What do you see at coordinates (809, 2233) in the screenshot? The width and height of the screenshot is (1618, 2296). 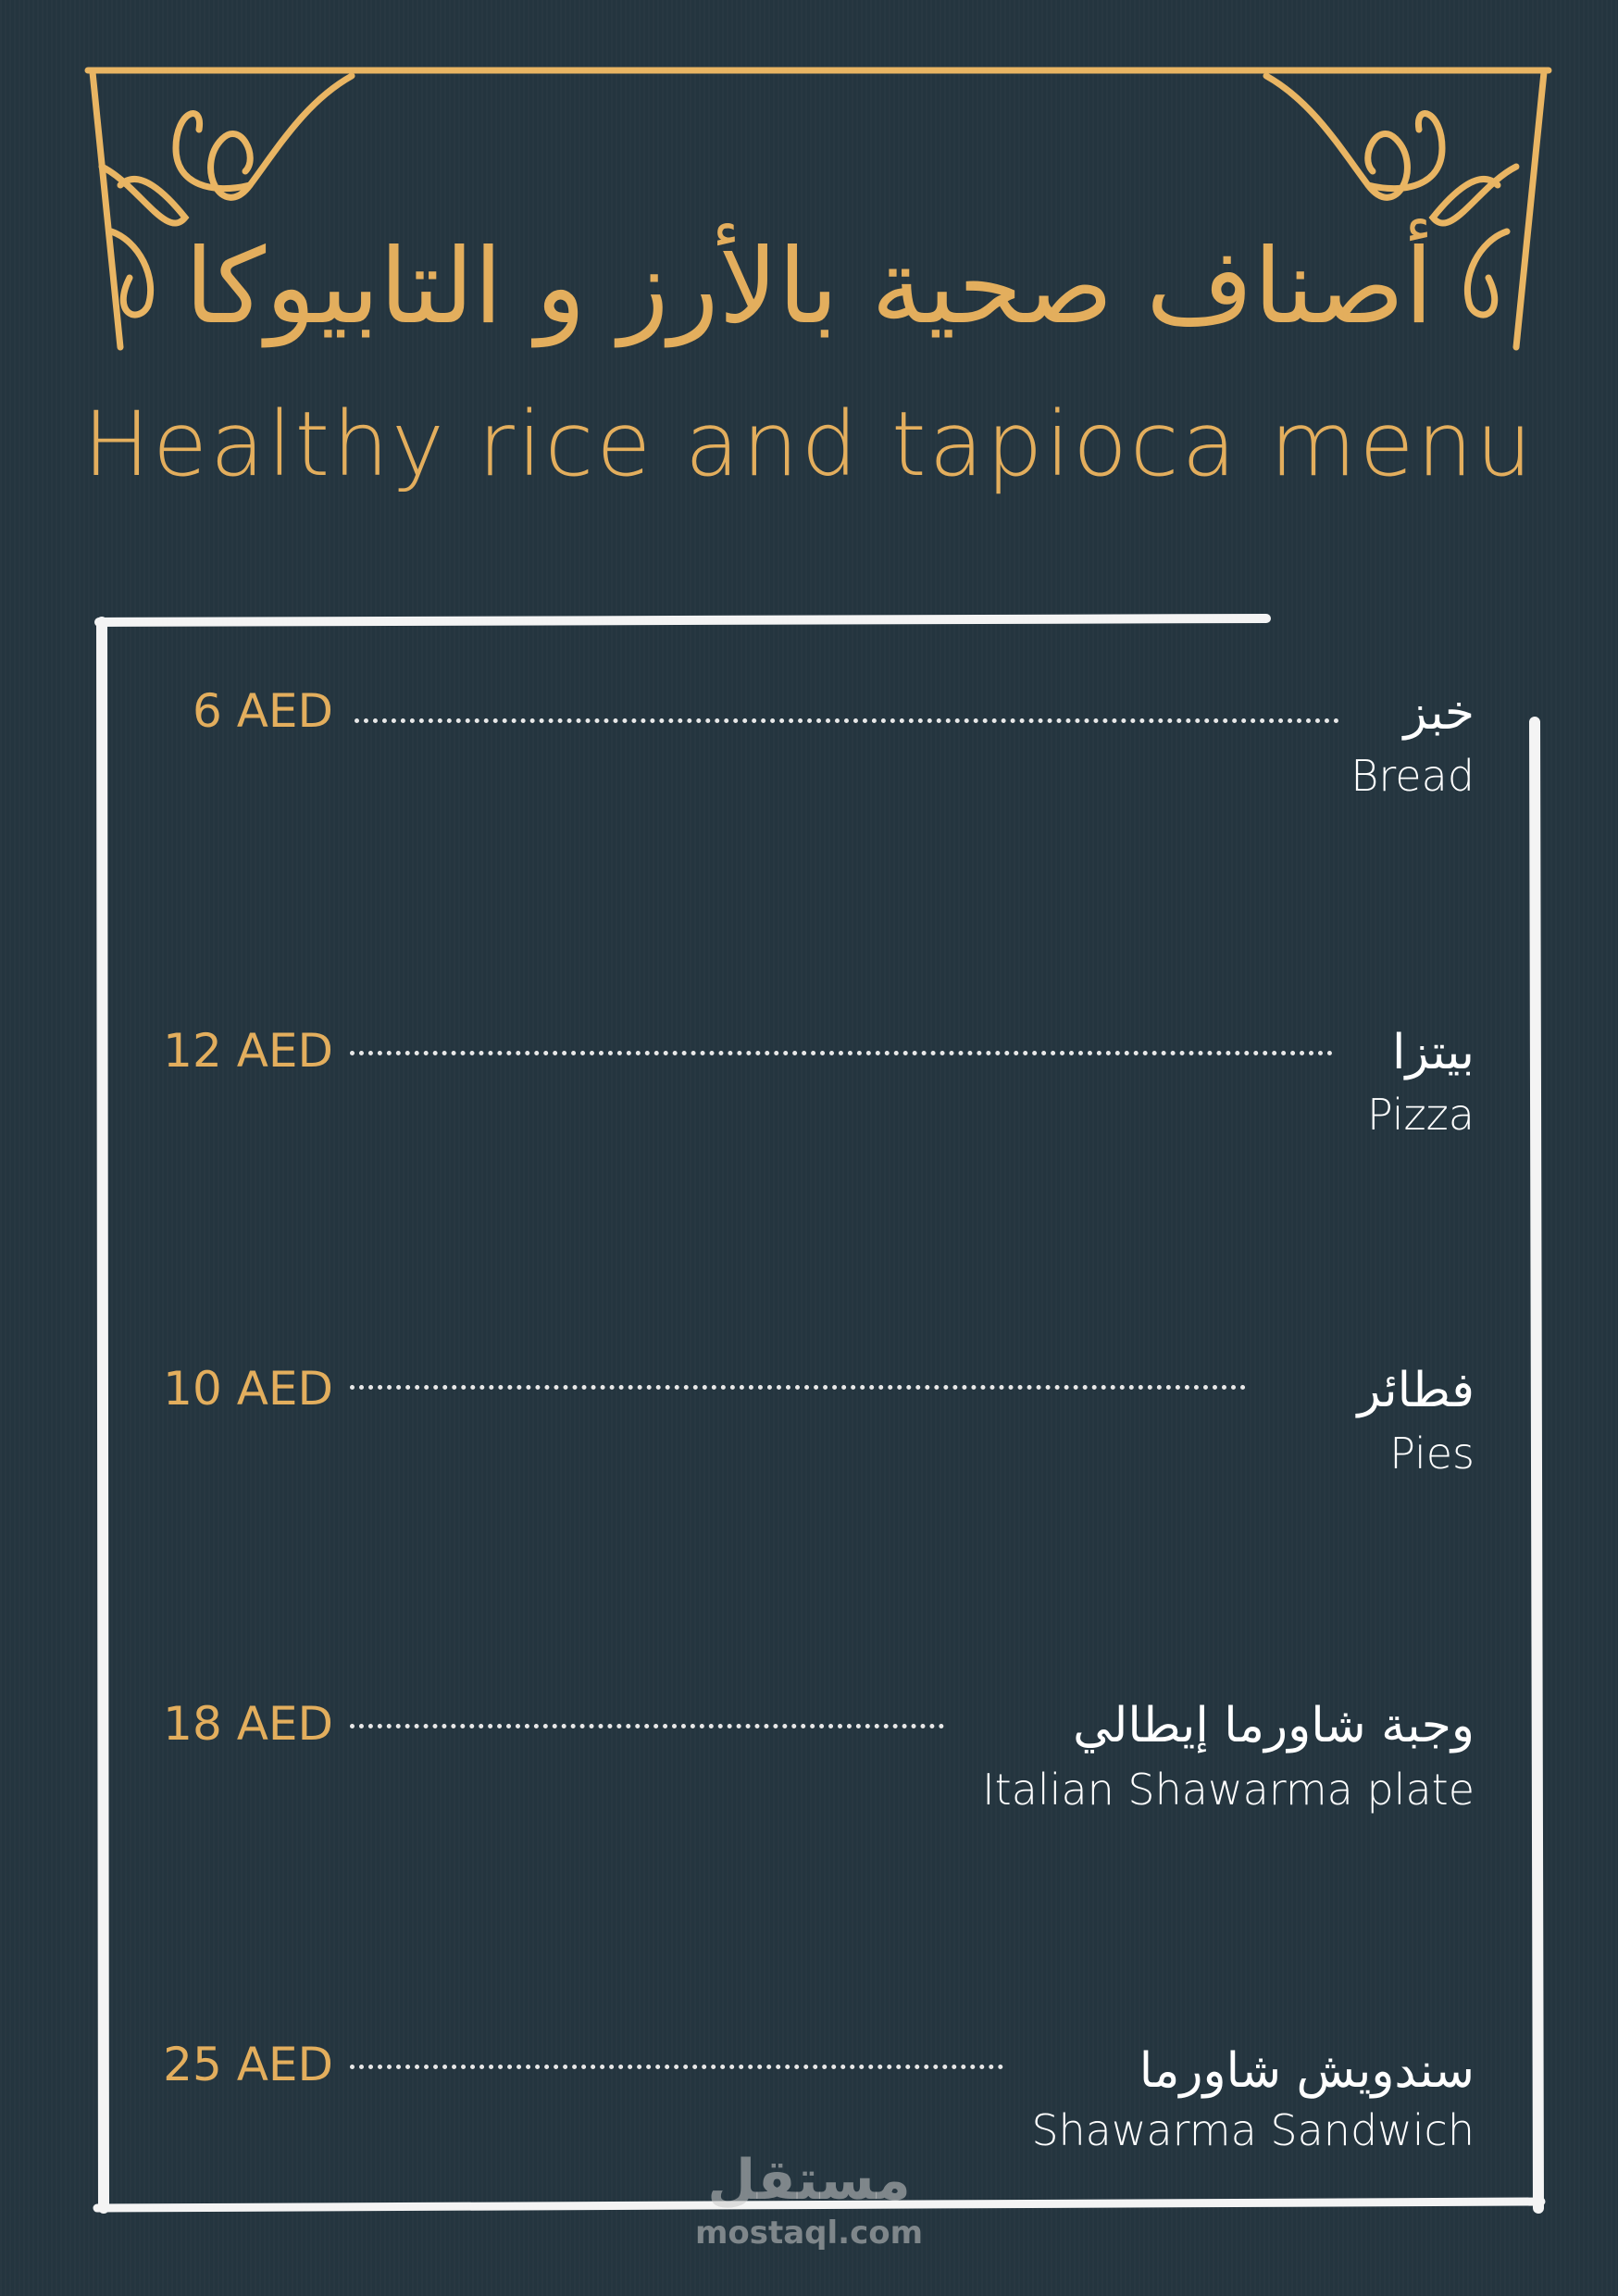 I see `watermark-site: mostaql.com` at bounding box center [809, 2233].